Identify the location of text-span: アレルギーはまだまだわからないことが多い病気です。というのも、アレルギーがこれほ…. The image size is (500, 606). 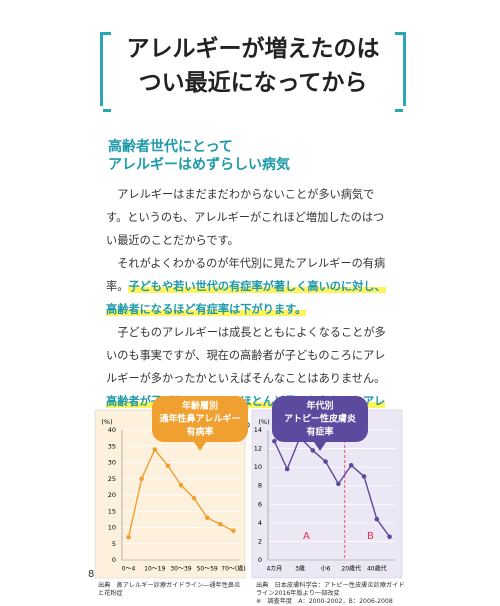
(245, 217).